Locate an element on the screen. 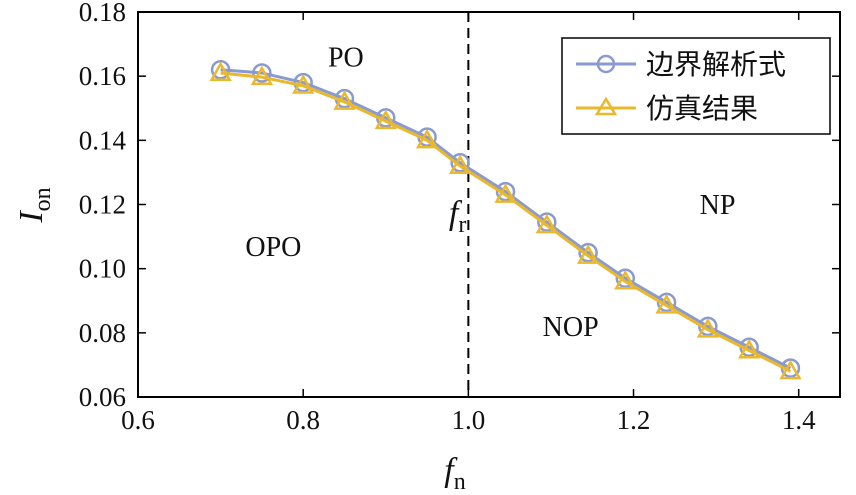  x-axis-label: fn is located at coordinates (454, 473).